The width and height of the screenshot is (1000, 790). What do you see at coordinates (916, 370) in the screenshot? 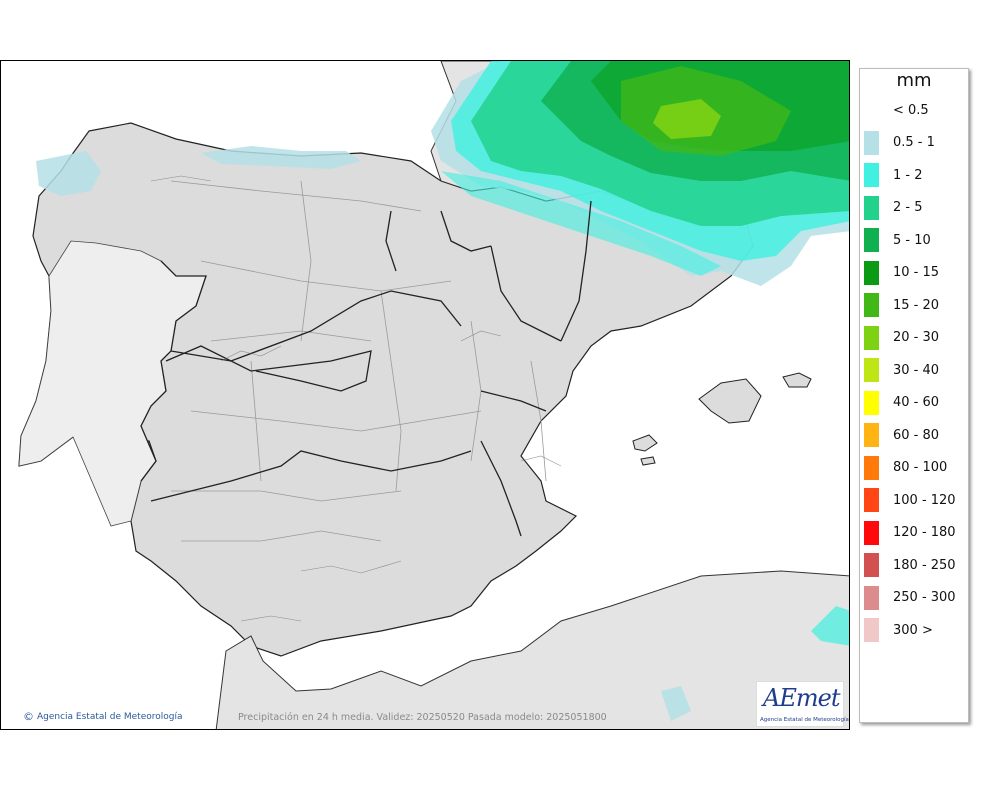
I see `legend-label: 30 - 40` at bounding box center [916, 370].